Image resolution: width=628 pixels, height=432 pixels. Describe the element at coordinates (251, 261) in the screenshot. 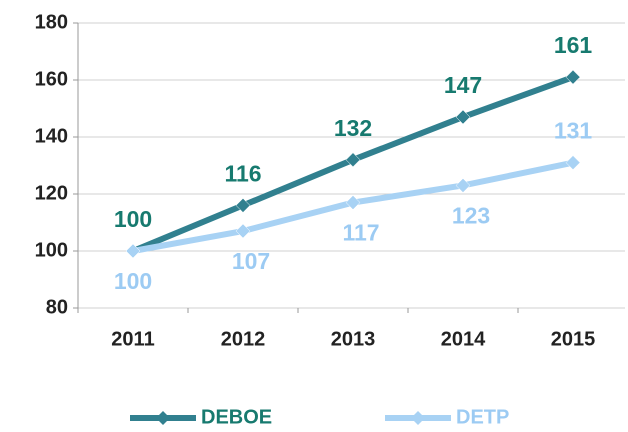

I see `data-label: 107` at that location.